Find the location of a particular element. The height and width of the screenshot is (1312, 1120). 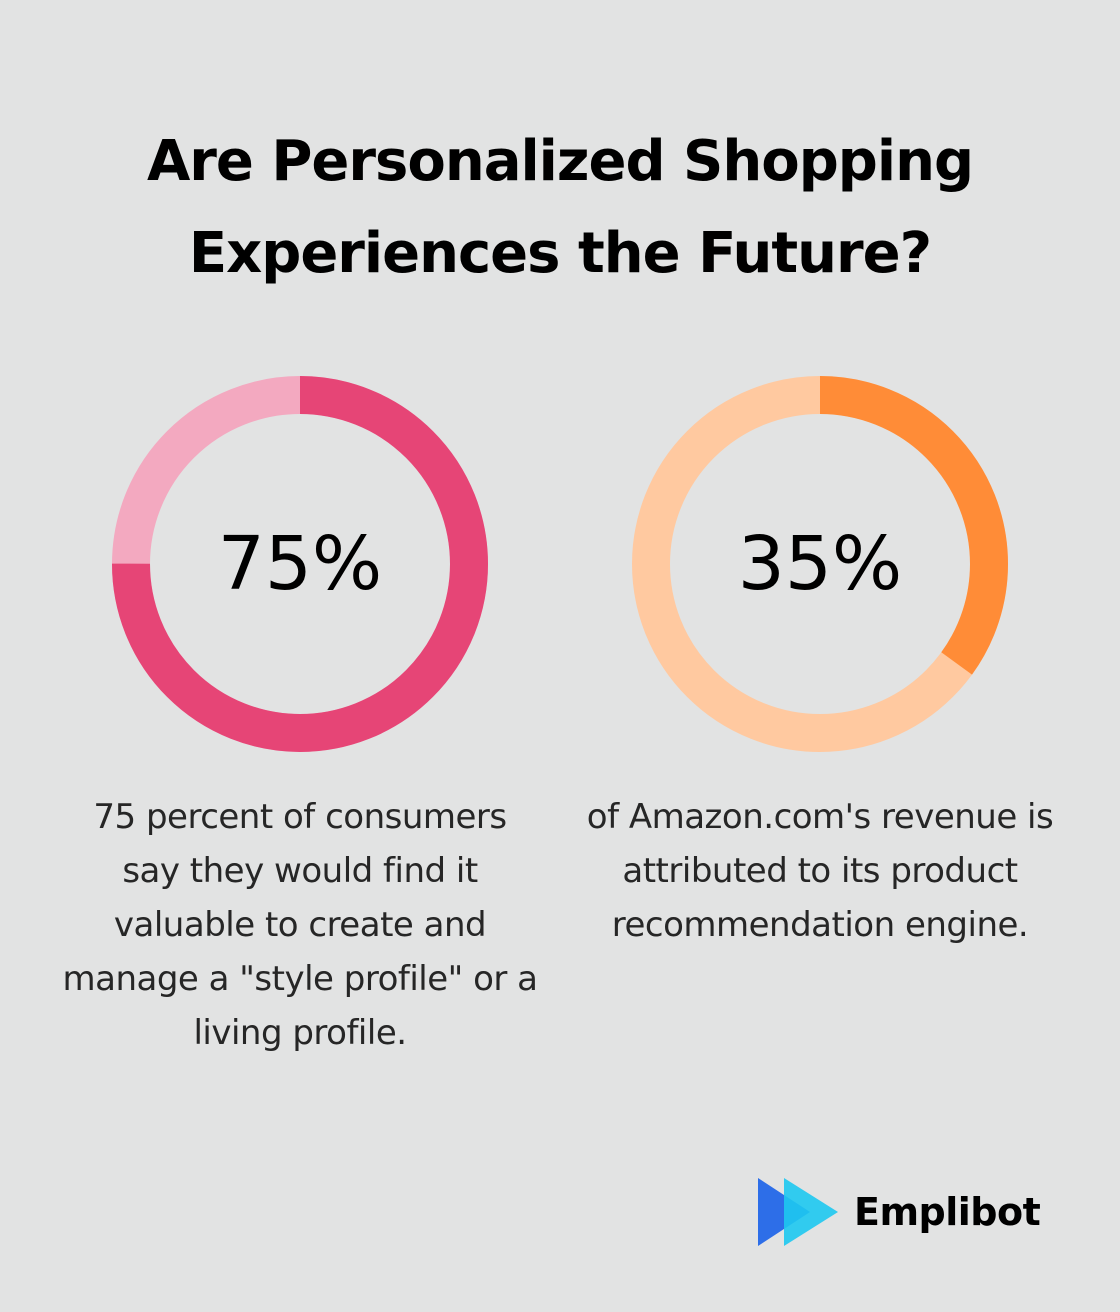

donut-chart-1-svg: 75% is located at coordinates (300, 564).